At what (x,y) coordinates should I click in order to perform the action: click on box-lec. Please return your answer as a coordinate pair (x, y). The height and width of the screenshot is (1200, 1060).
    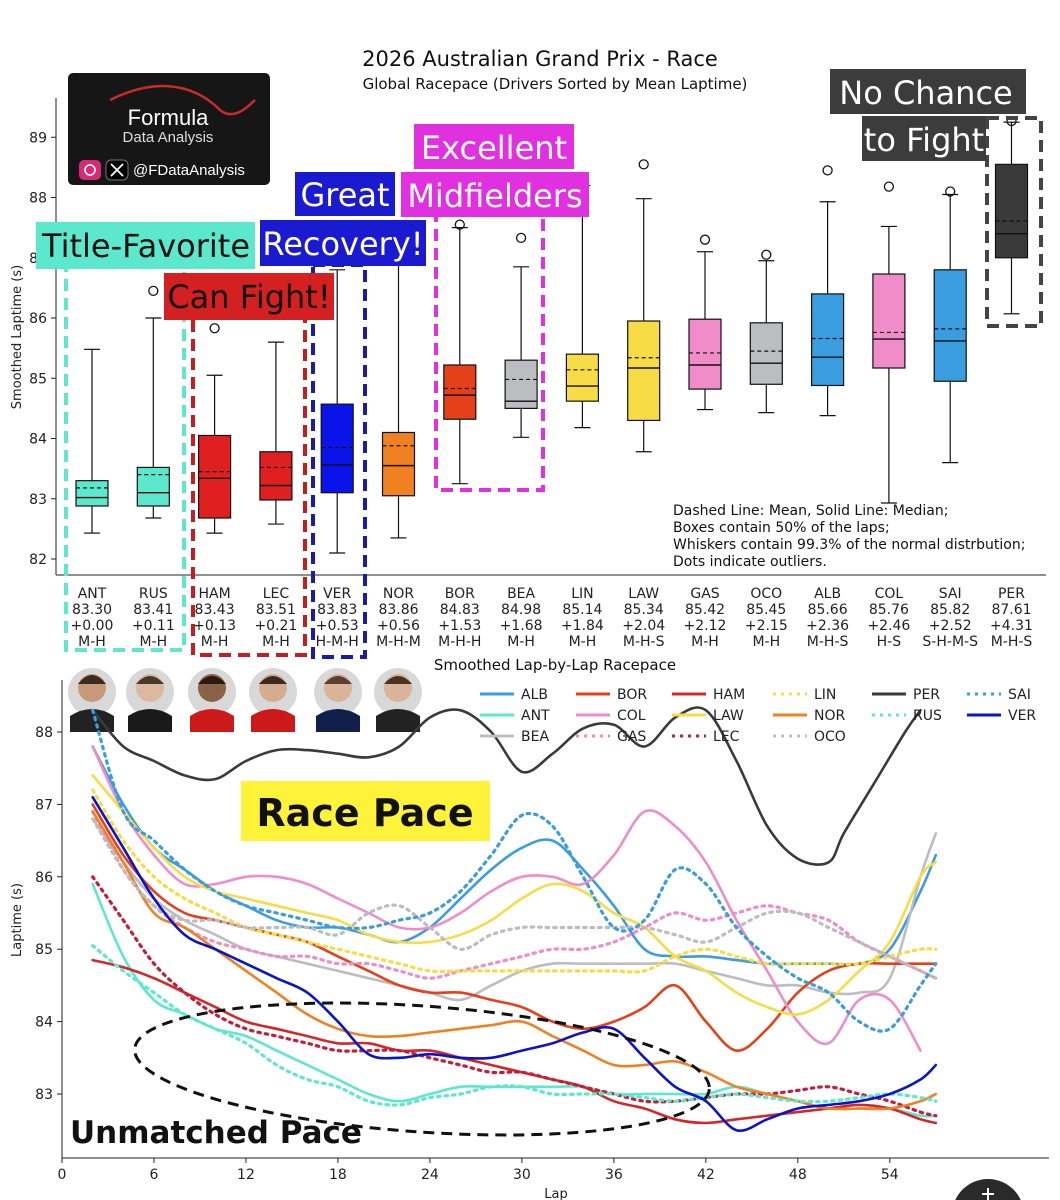
    Looking at the image, I should click on (276, 433).